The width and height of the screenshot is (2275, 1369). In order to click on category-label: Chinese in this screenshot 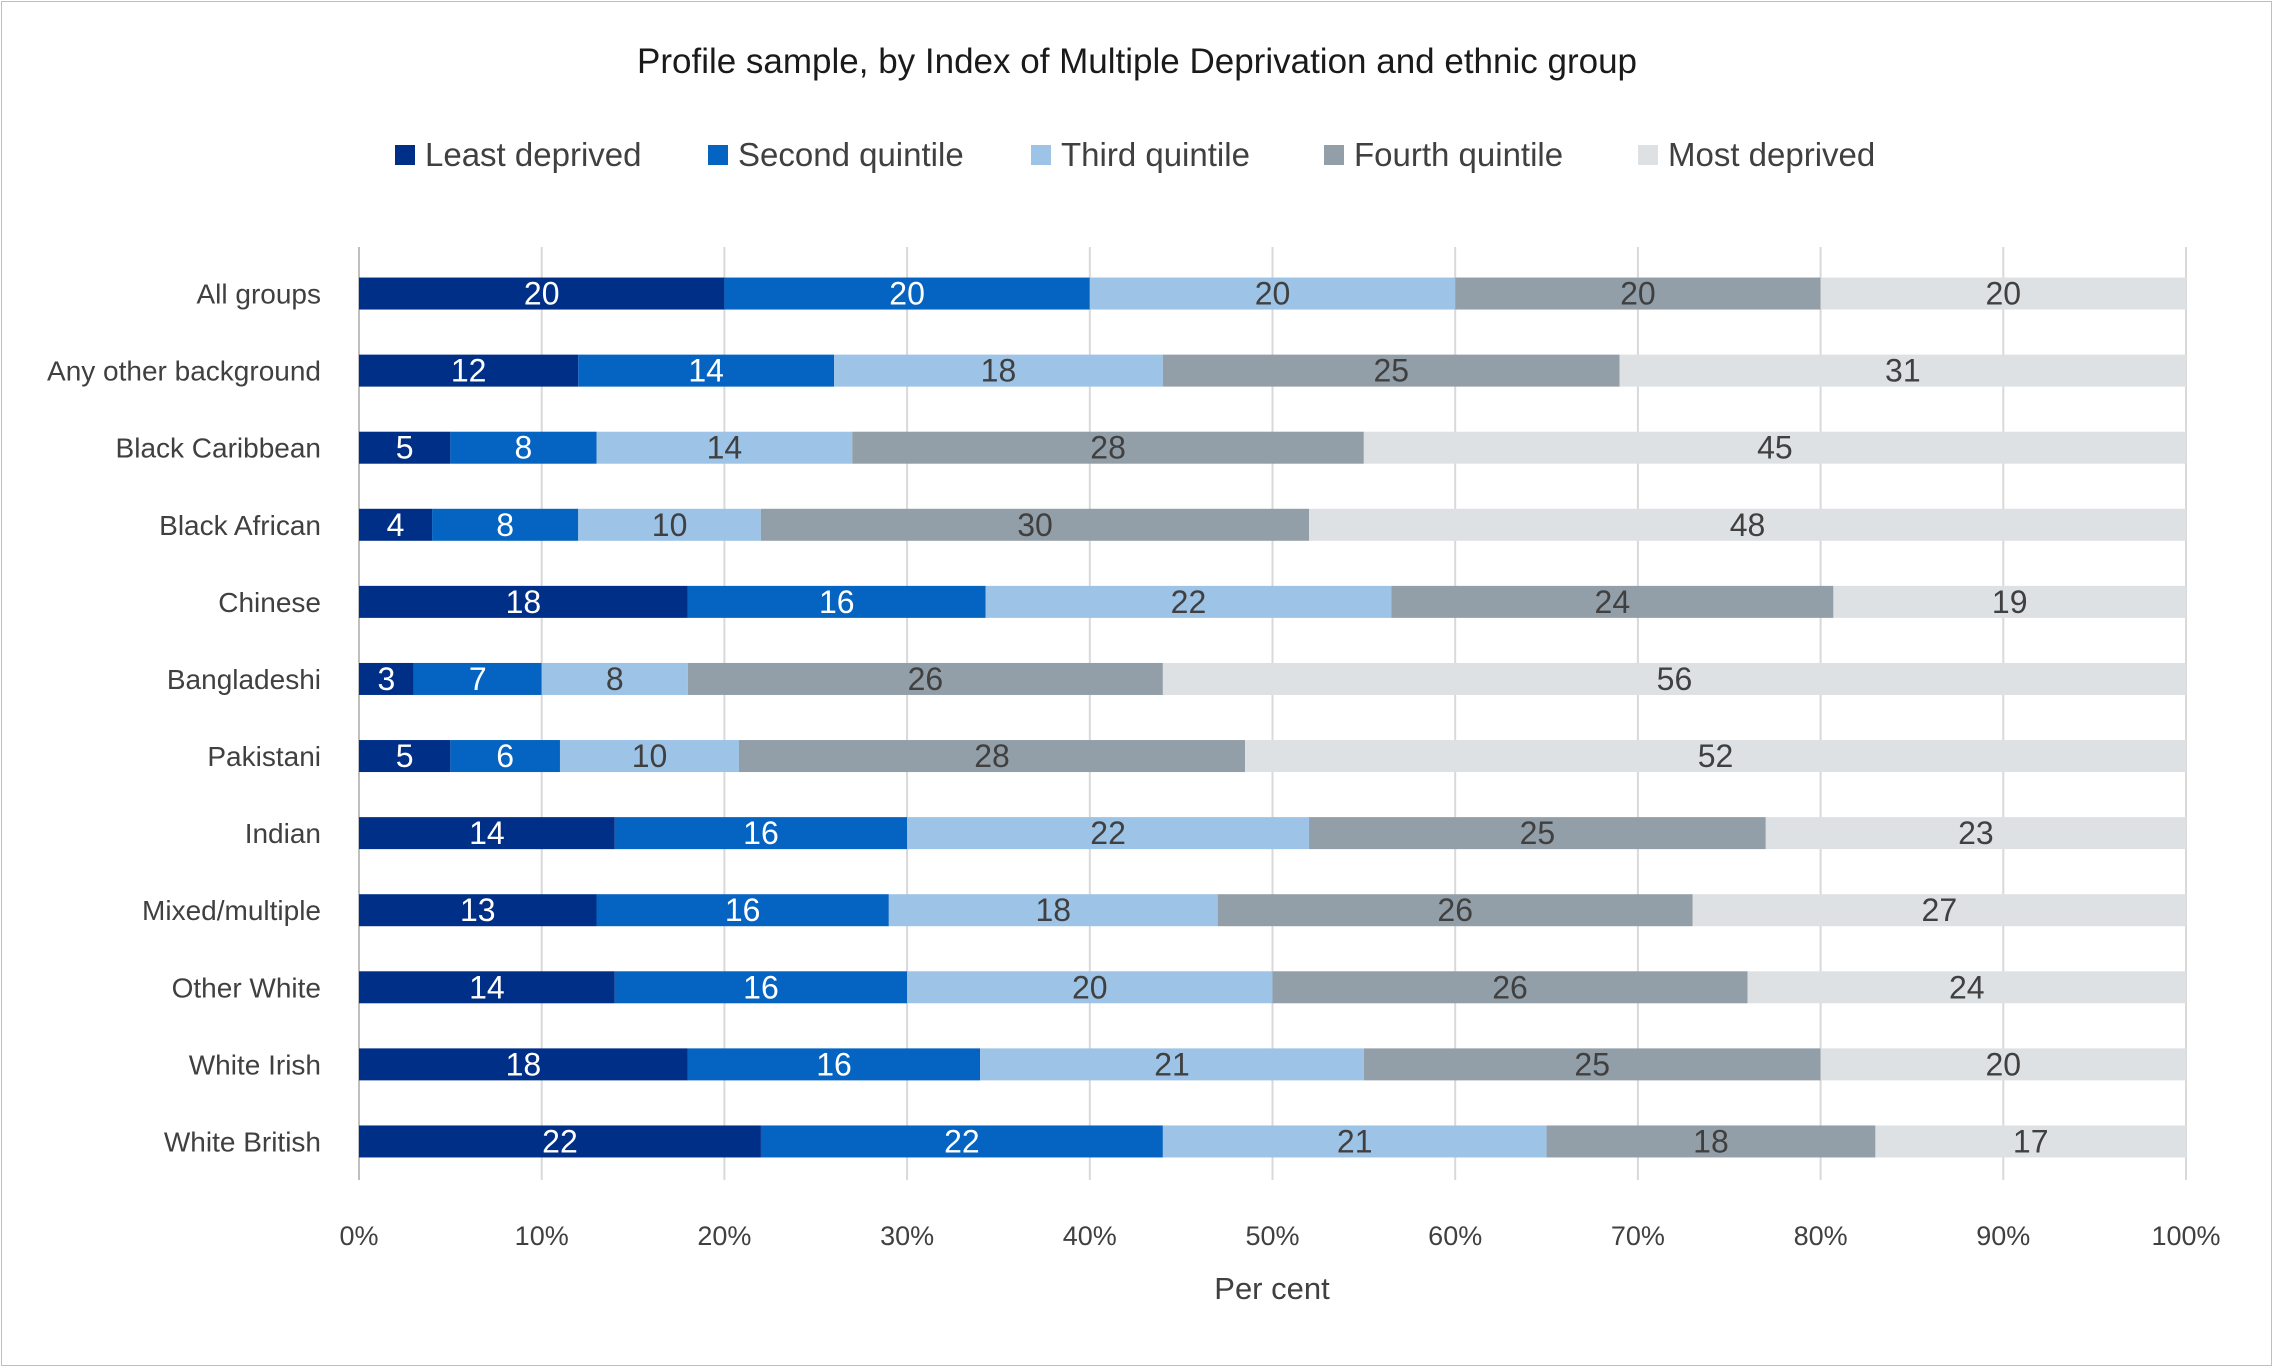, I will do `click(269, 602)`.